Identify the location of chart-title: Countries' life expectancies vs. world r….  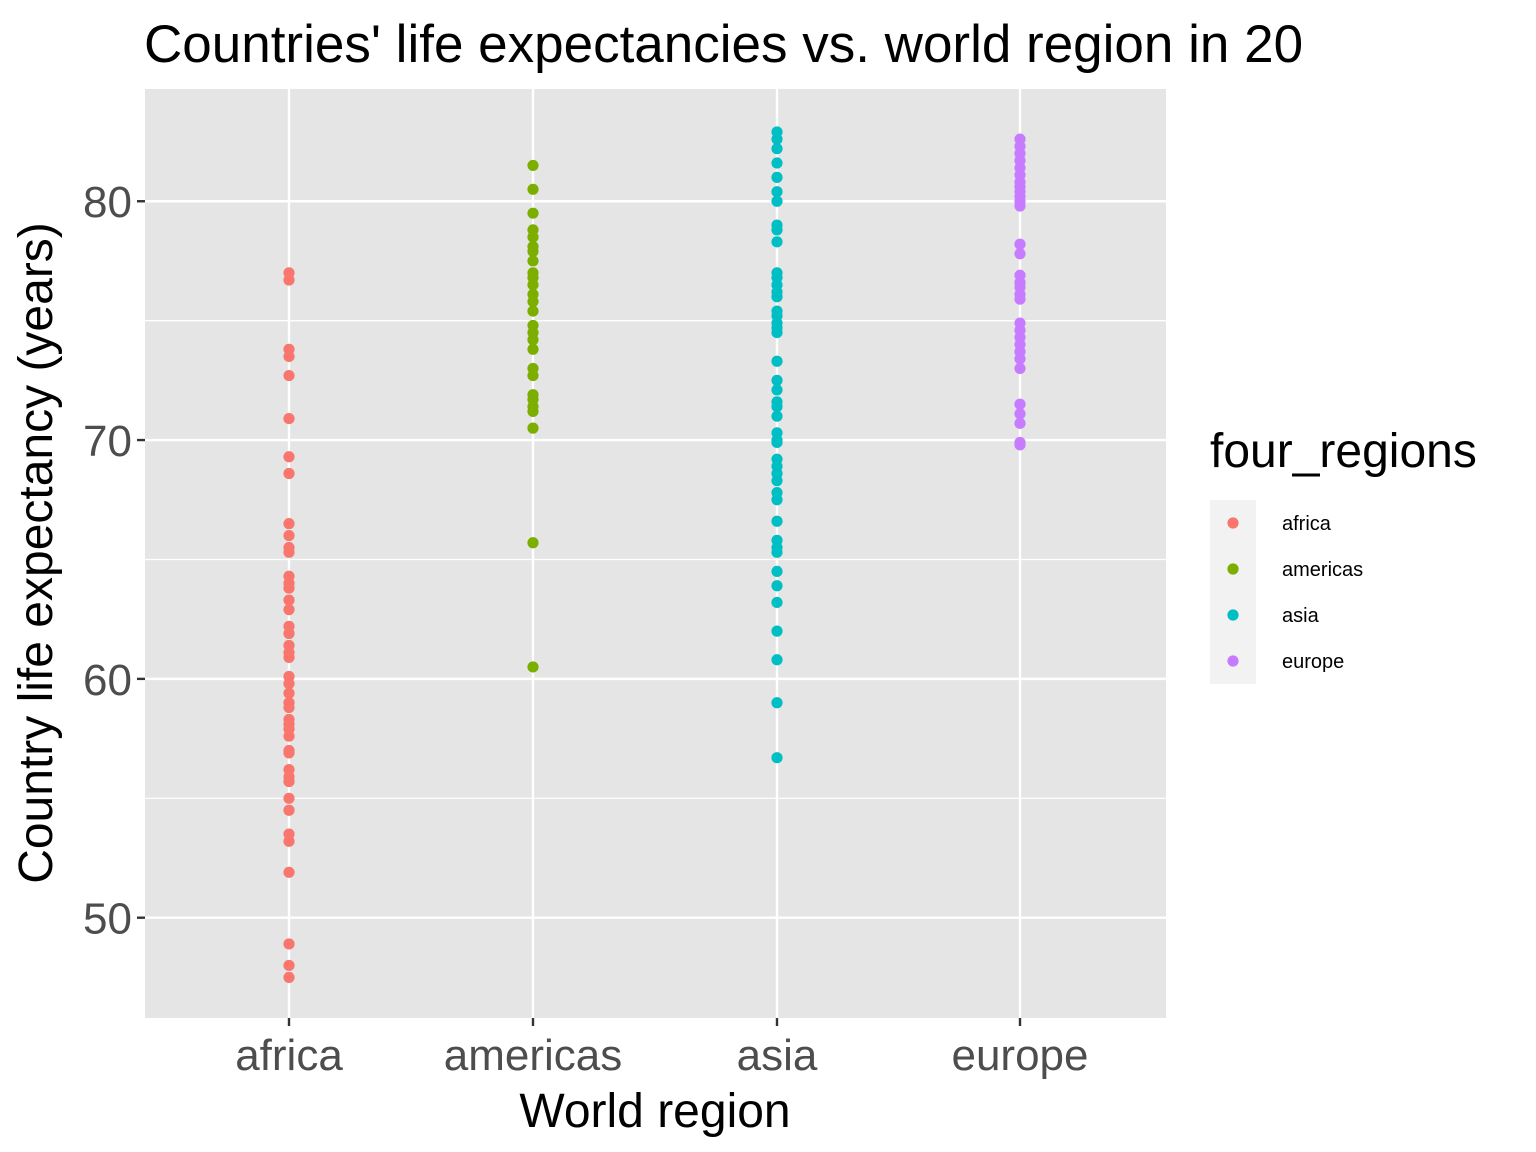
(723, 44).